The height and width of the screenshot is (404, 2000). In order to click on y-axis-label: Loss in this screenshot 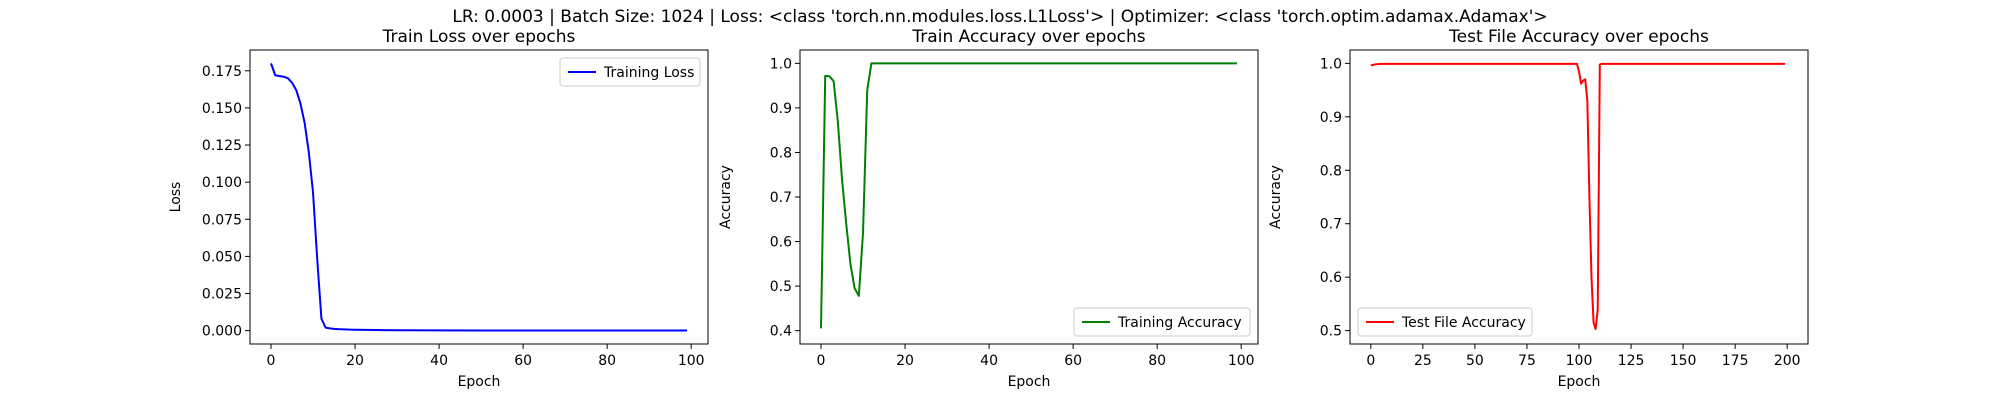, I will do `click(176, 197)`.